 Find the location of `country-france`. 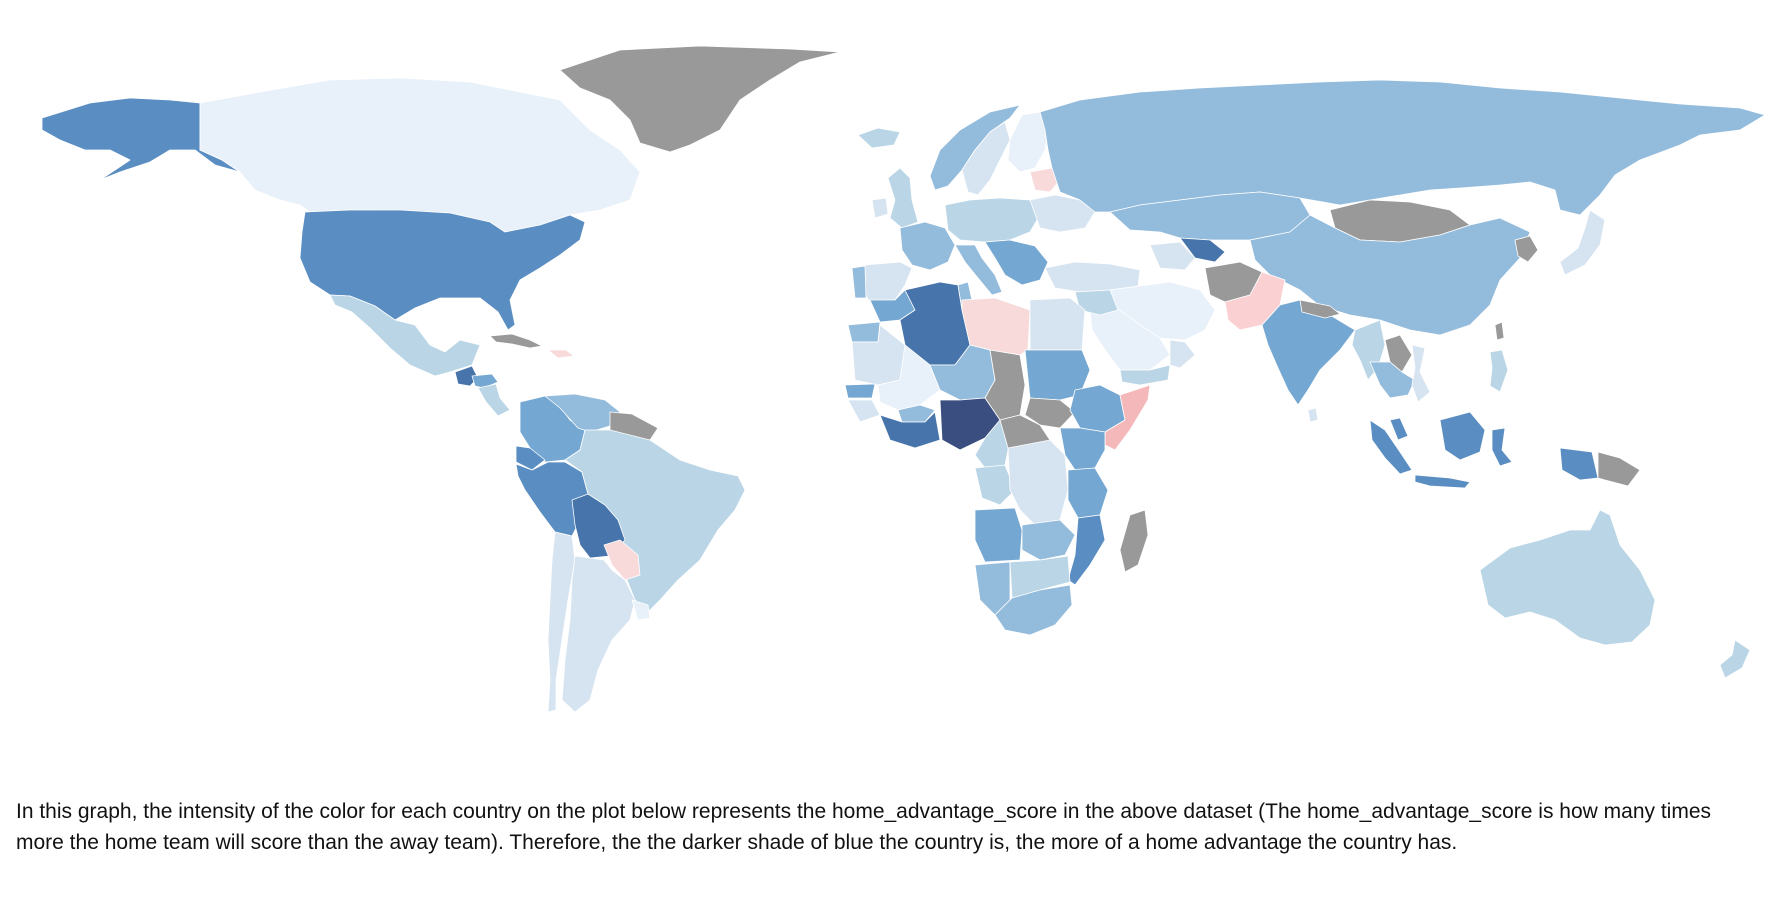

country-france is located at coordinates (927, 246).